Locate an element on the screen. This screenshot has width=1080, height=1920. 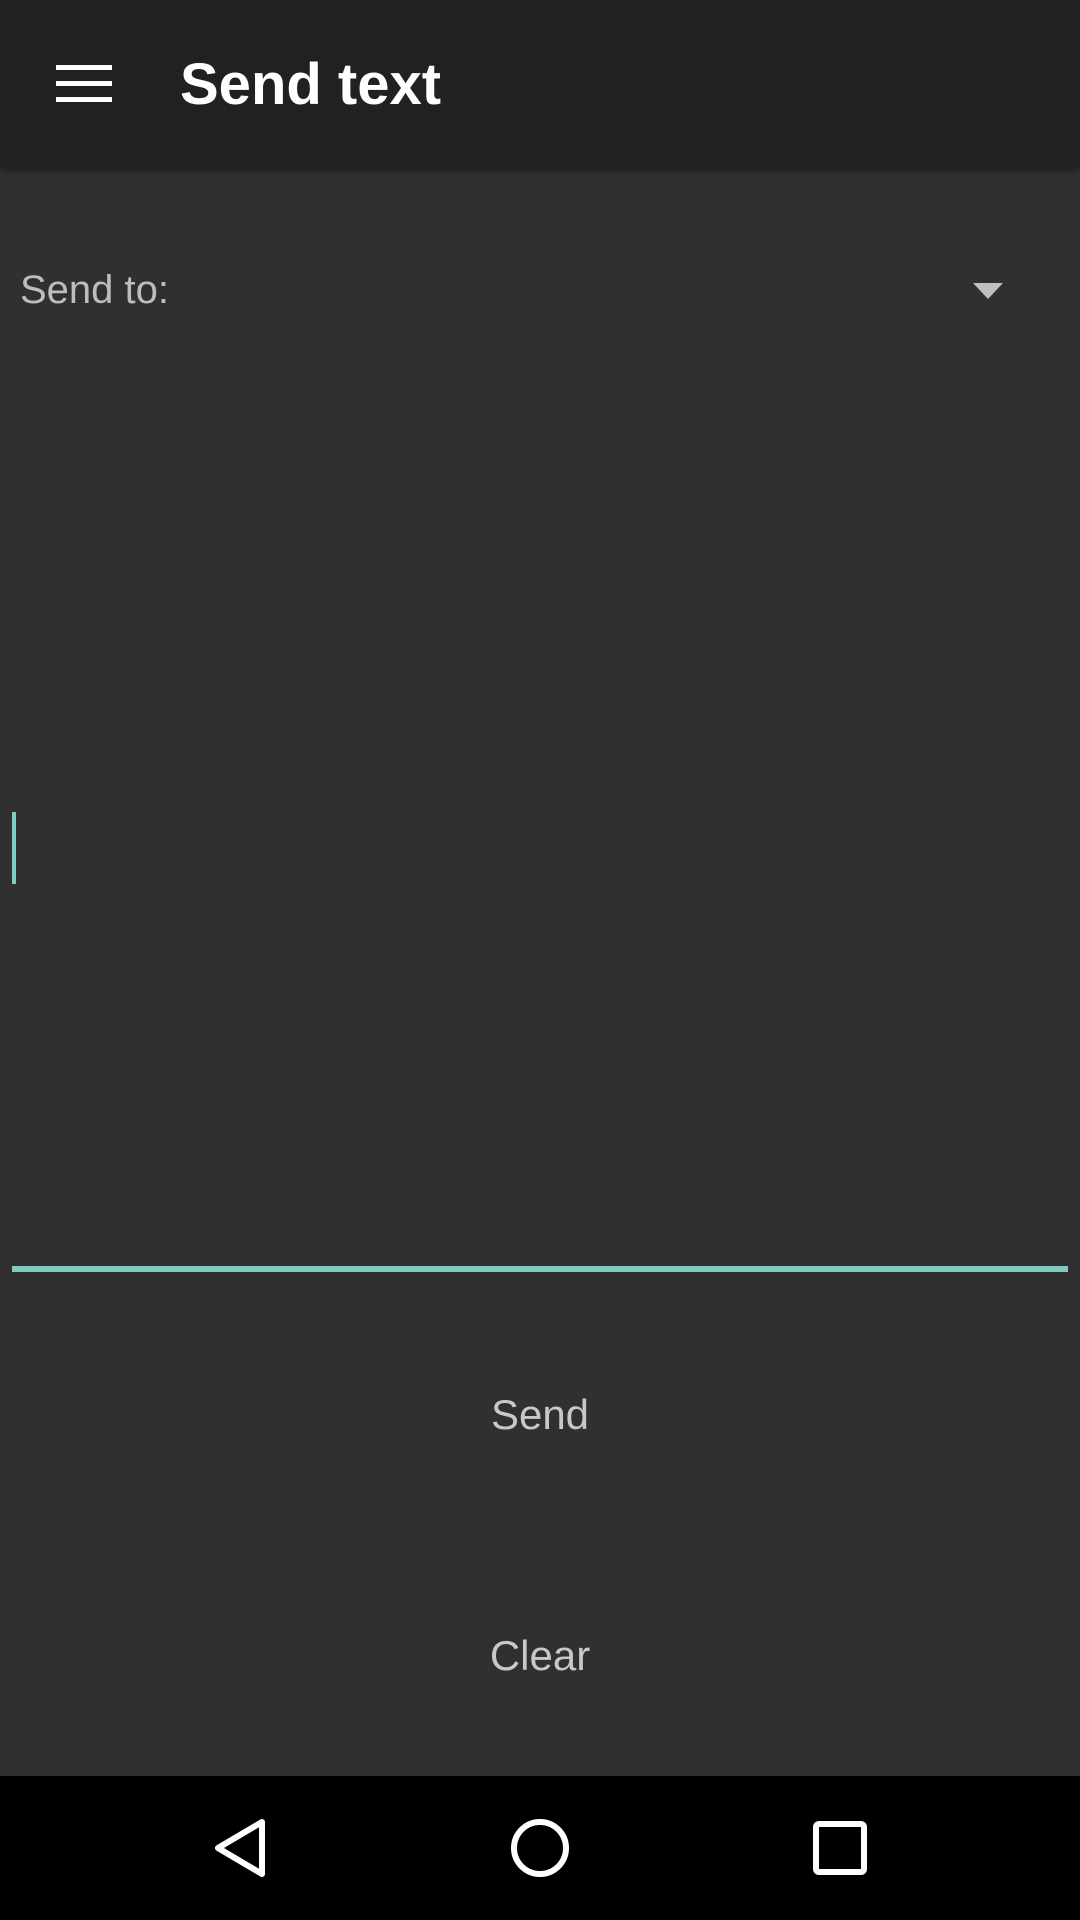
nav-recents-button is located at coordinates (840, 1848).